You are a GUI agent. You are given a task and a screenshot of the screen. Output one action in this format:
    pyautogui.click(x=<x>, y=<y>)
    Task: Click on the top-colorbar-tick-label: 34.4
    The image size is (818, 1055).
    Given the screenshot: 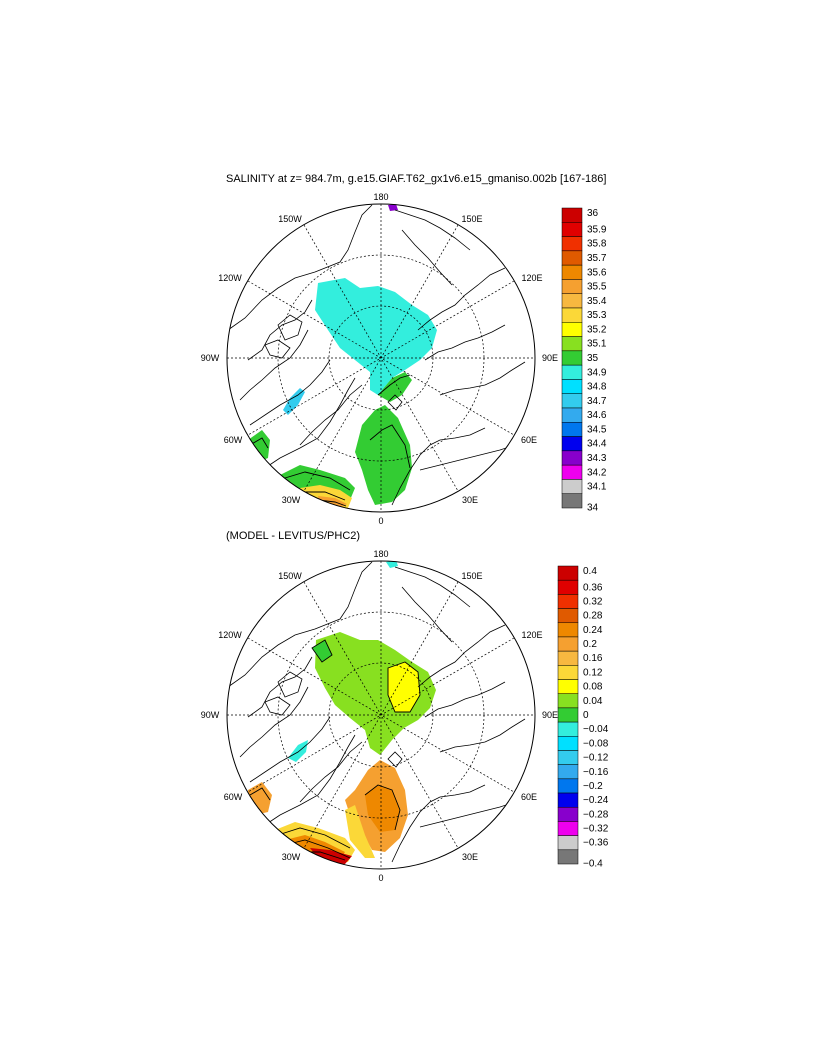 What is the action you would take?
    pyautogui.click(x=597, y=444)
    